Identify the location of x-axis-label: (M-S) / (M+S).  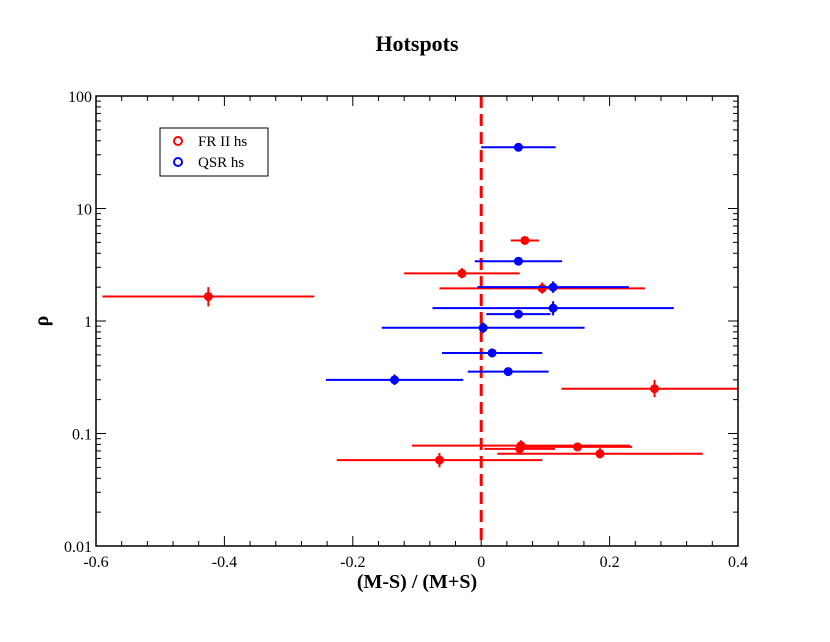
(417, 582).